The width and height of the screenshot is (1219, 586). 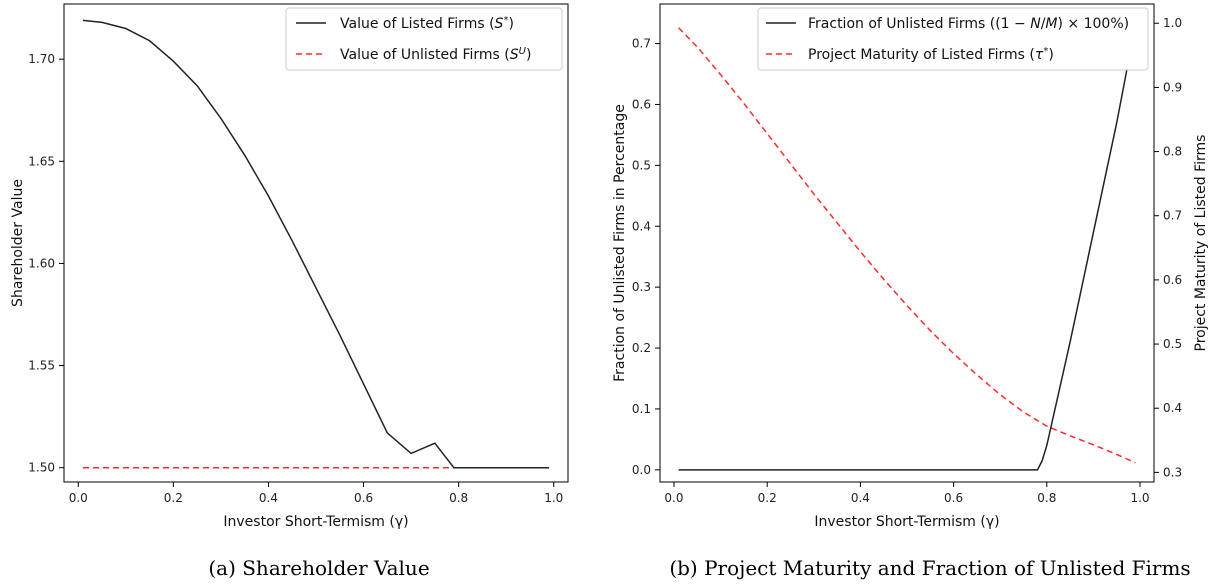 What do you see at coordinates (673, 498) in the screenshot?
I see `panel-b-xtick-label: 0.0` at bounding box center [673, 498].